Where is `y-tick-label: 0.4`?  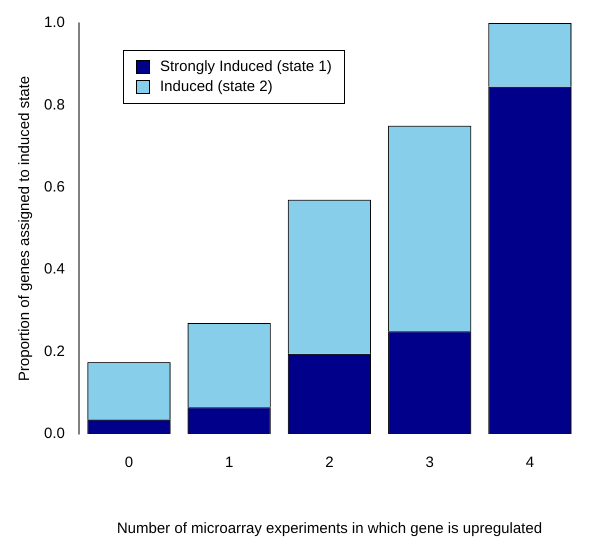
y-tick-label: 0.4 is located at coordinates (54, 269).